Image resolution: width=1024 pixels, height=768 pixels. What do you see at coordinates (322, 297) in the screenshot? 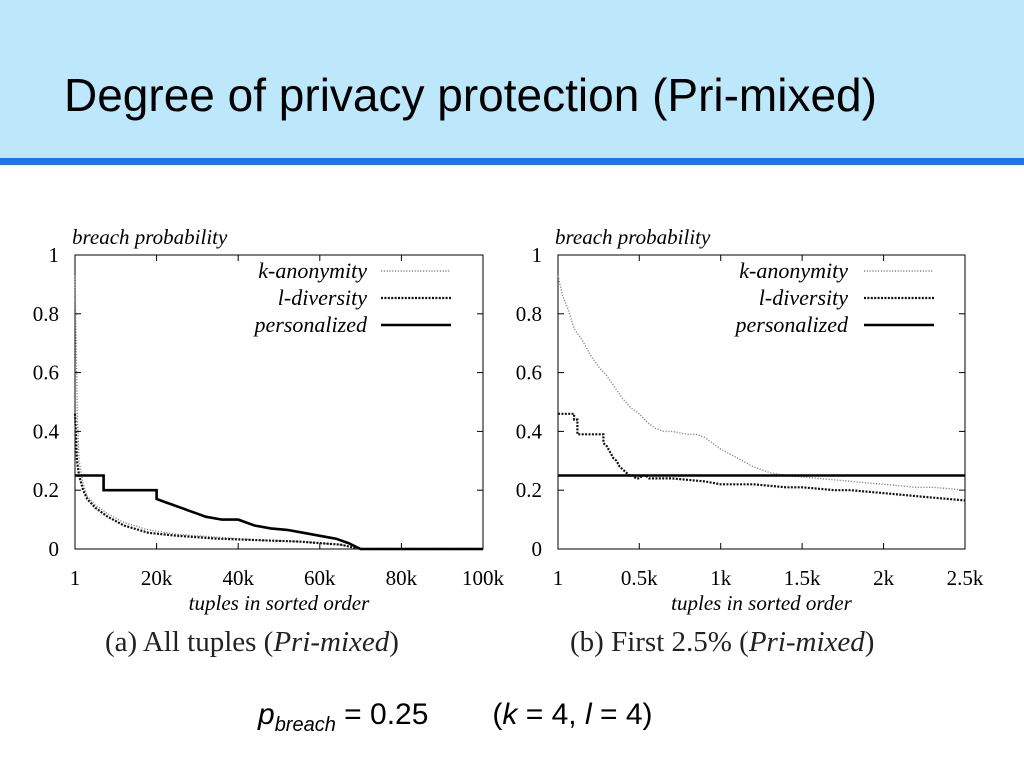
I see `chart-a-legend-label-l-diversity: l-diversity` at bounding box center [322, 297].